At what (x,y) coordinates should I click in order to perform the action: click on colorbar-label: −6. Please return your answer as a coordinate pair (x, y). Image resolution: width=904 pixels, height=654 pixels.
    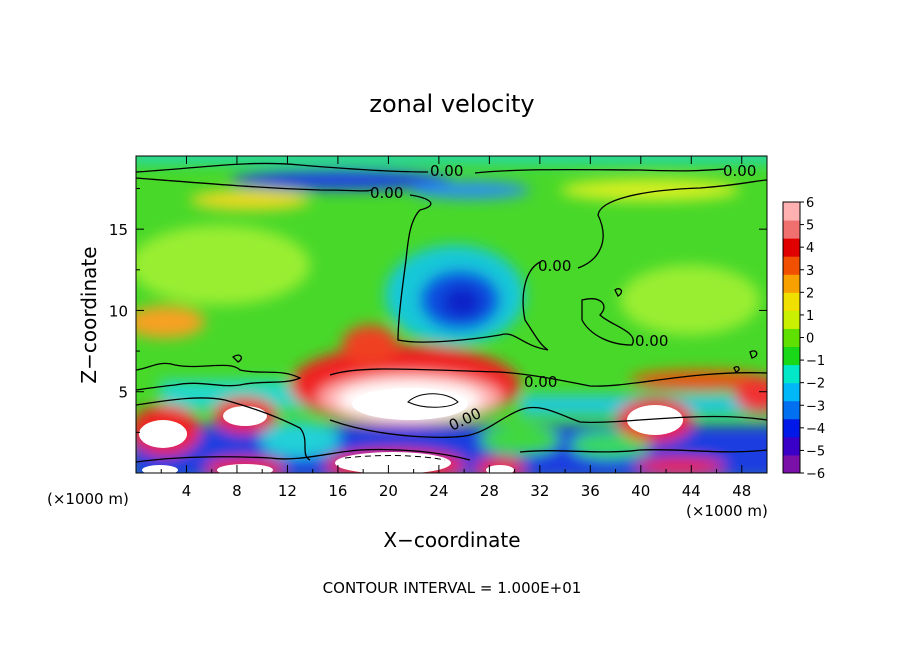
    Looking at the image, I should click on (815, 474).